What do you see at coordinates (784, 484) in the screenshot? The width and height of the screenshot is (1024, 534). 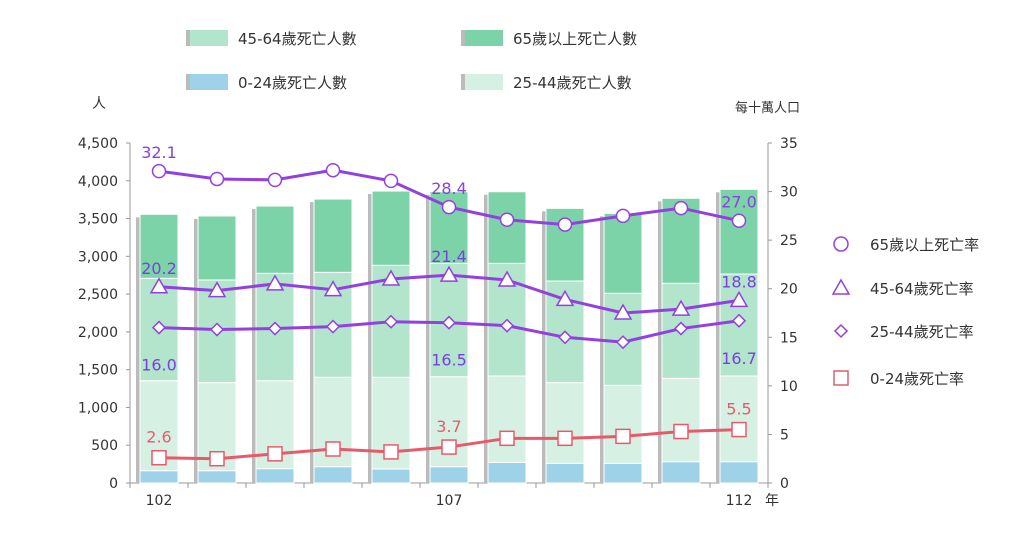 I see `right-tick-label: 0` at bounding box center [784, 484].